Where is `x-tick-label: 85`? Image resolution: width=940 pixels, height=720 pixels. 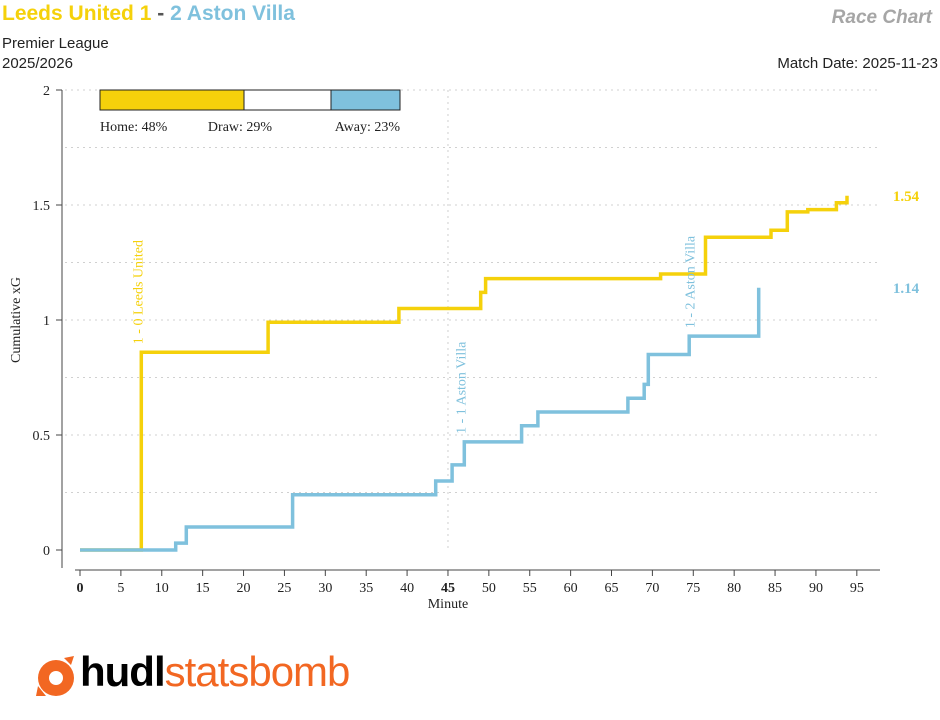 x-tick-label: 85 is located at coordinates (775, 588).